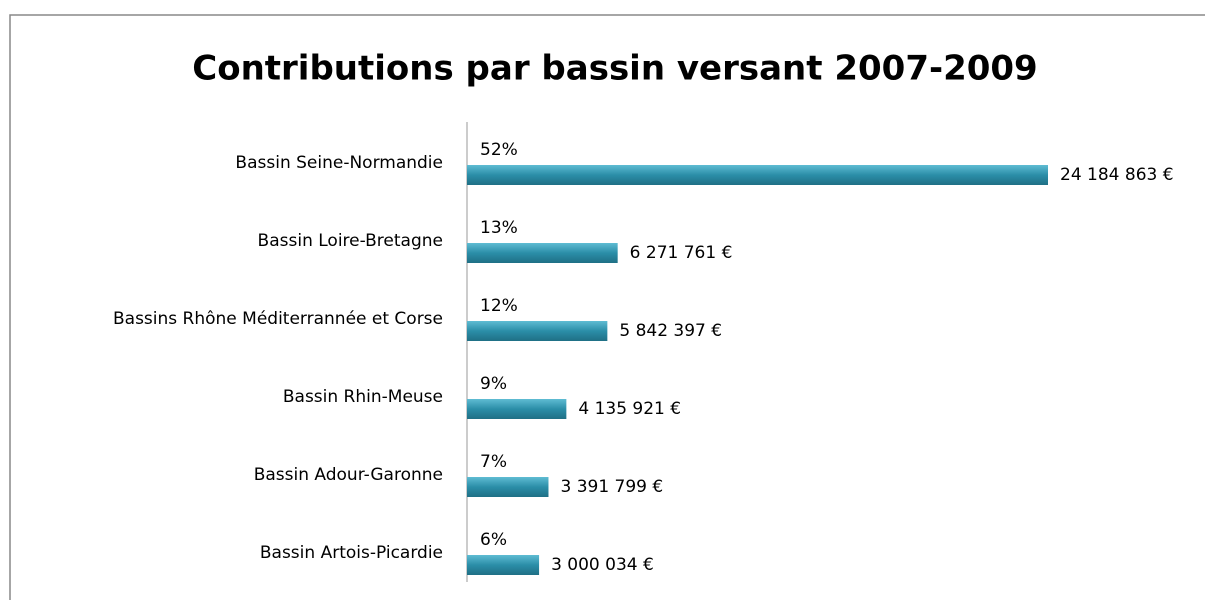  I want to click on share-label: 52%, so click(499, 150).